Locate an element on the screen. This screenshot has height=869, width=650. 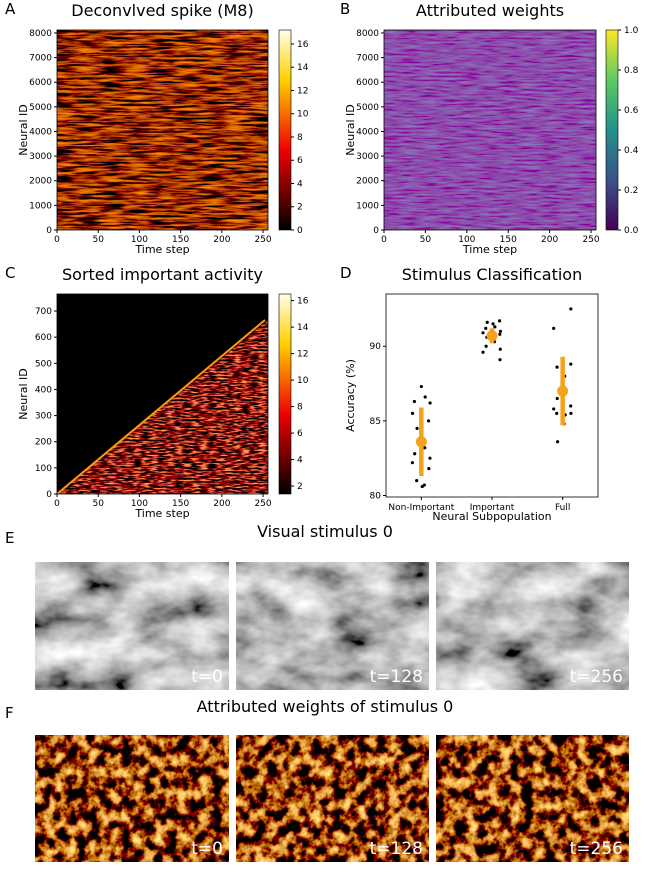
y-tick-label: 5000 is located at coordinates (40, 108).